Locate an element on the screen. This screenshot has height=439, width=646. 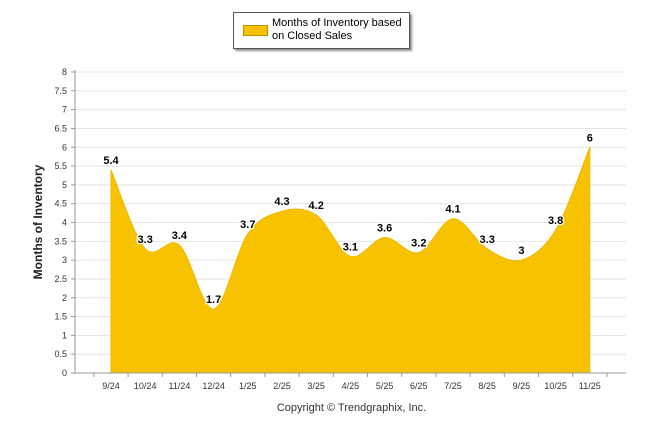
legend-swatch is located at coordinates (255, 30).